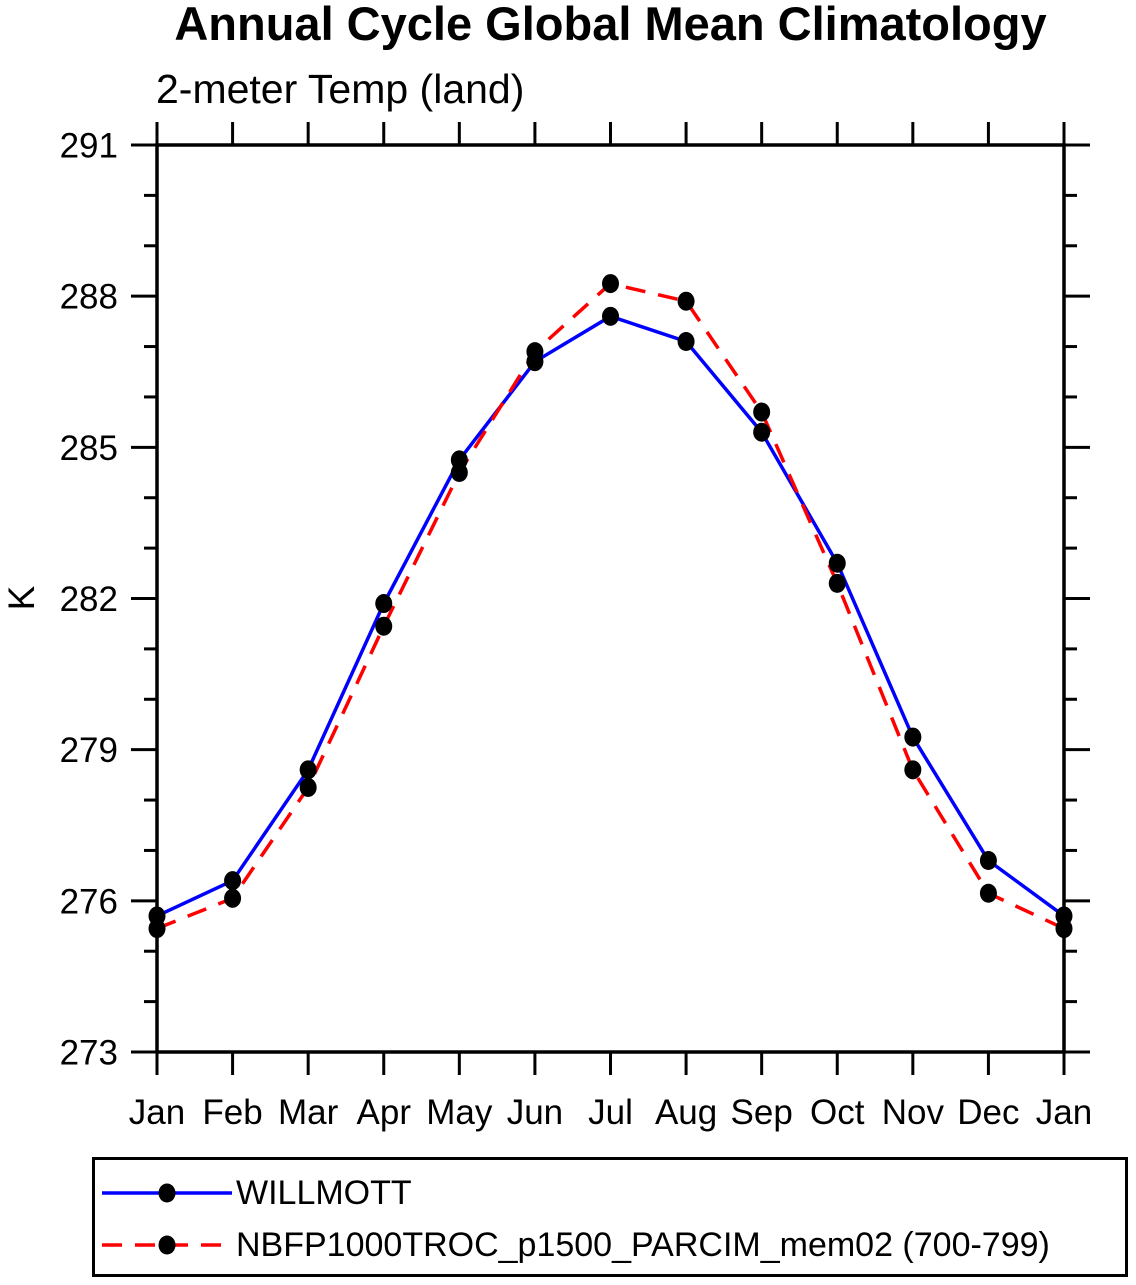  I want to click on legend-line-sample-dashed-icon, so click(167, 1245).